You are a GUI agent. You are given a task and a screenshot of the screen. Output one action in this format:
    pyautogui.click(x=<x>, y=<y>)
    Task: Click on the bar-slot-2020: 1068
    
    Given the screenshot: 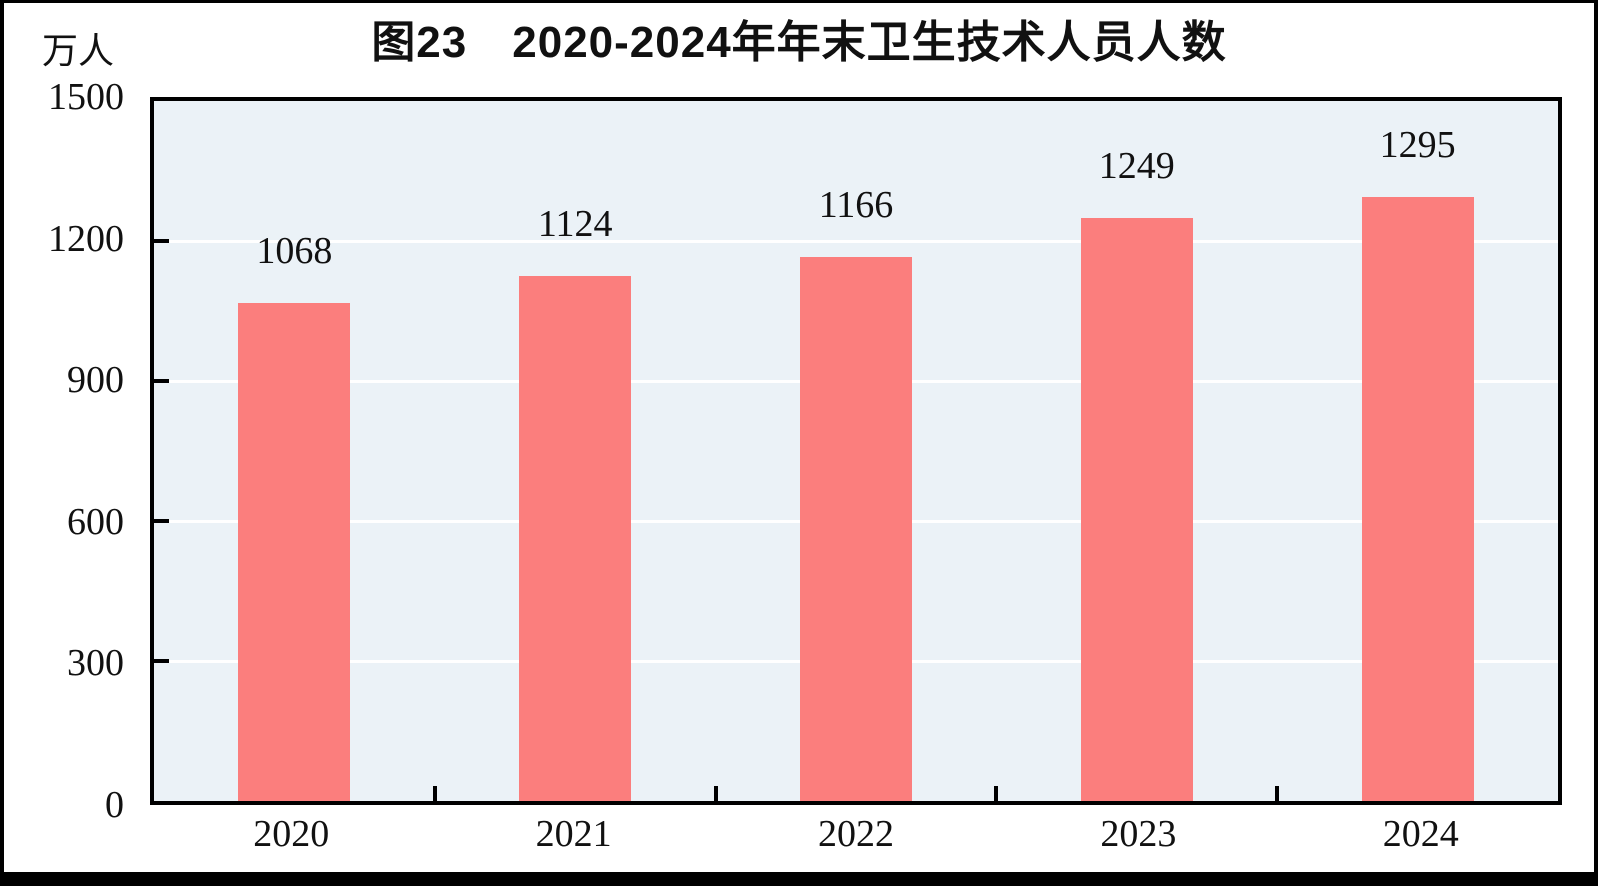 What is the action you would take?
    pyautogui.click(x=294, y=451)
    